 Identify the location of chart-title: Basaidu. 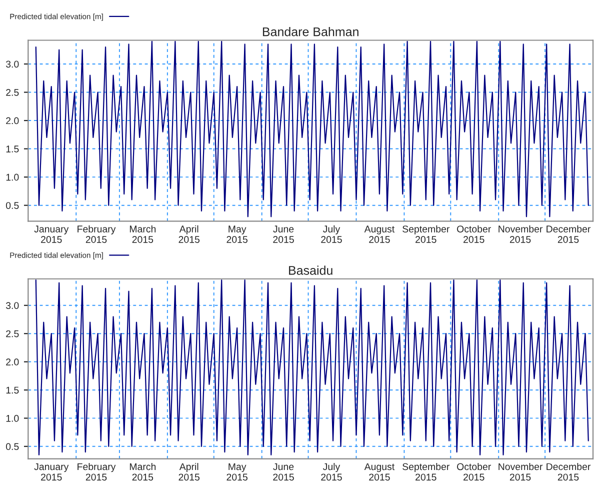
(310, 270).